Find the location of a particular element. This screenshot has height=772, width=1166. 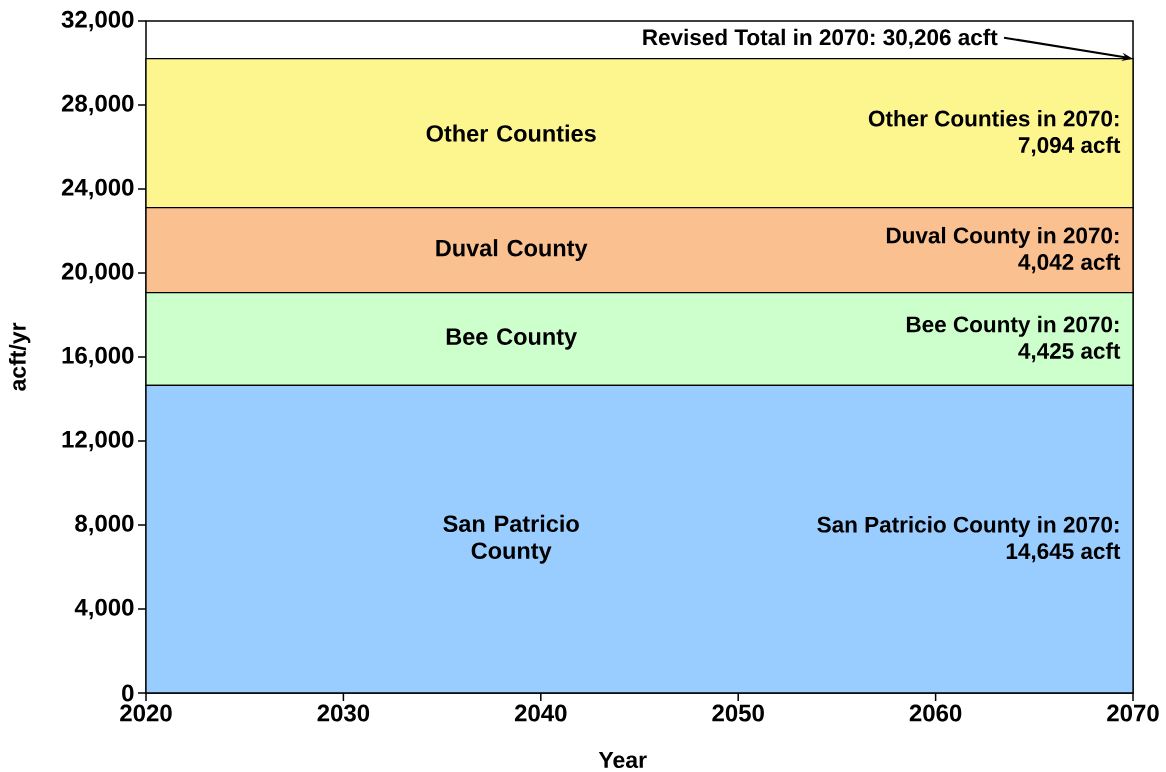

y-tick-label: 4,000 is located at coordinates (104, 609).